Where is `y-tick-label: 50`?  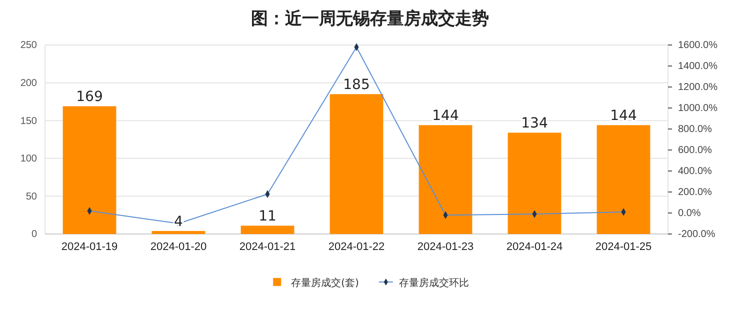
y-tick-label: 50 is located at coordinates (32, 196).